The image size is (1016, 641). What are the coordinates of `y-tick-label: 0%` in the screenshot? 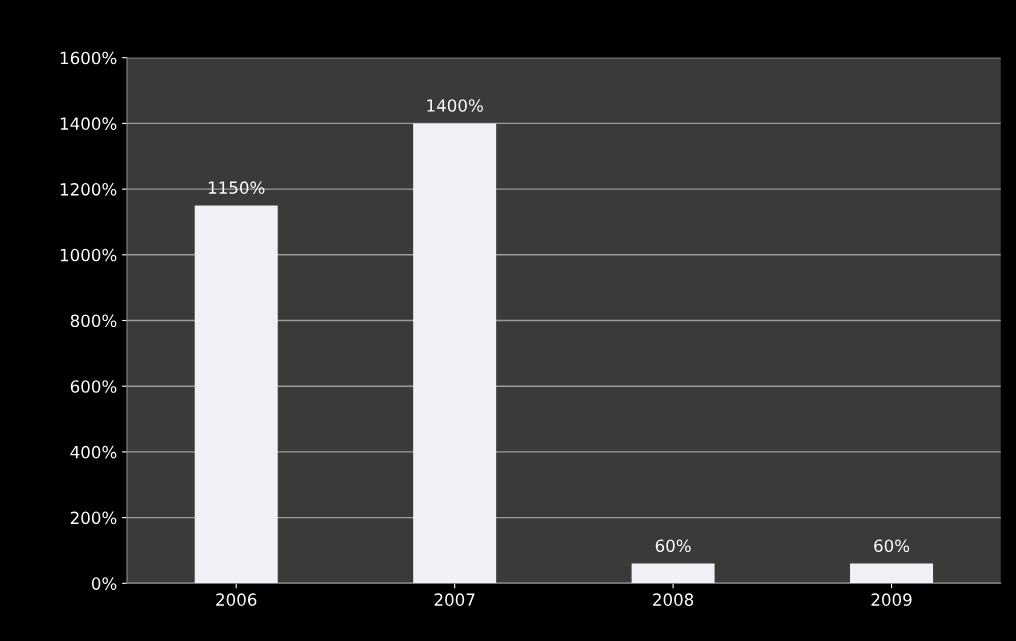 It's located at (104, 583).